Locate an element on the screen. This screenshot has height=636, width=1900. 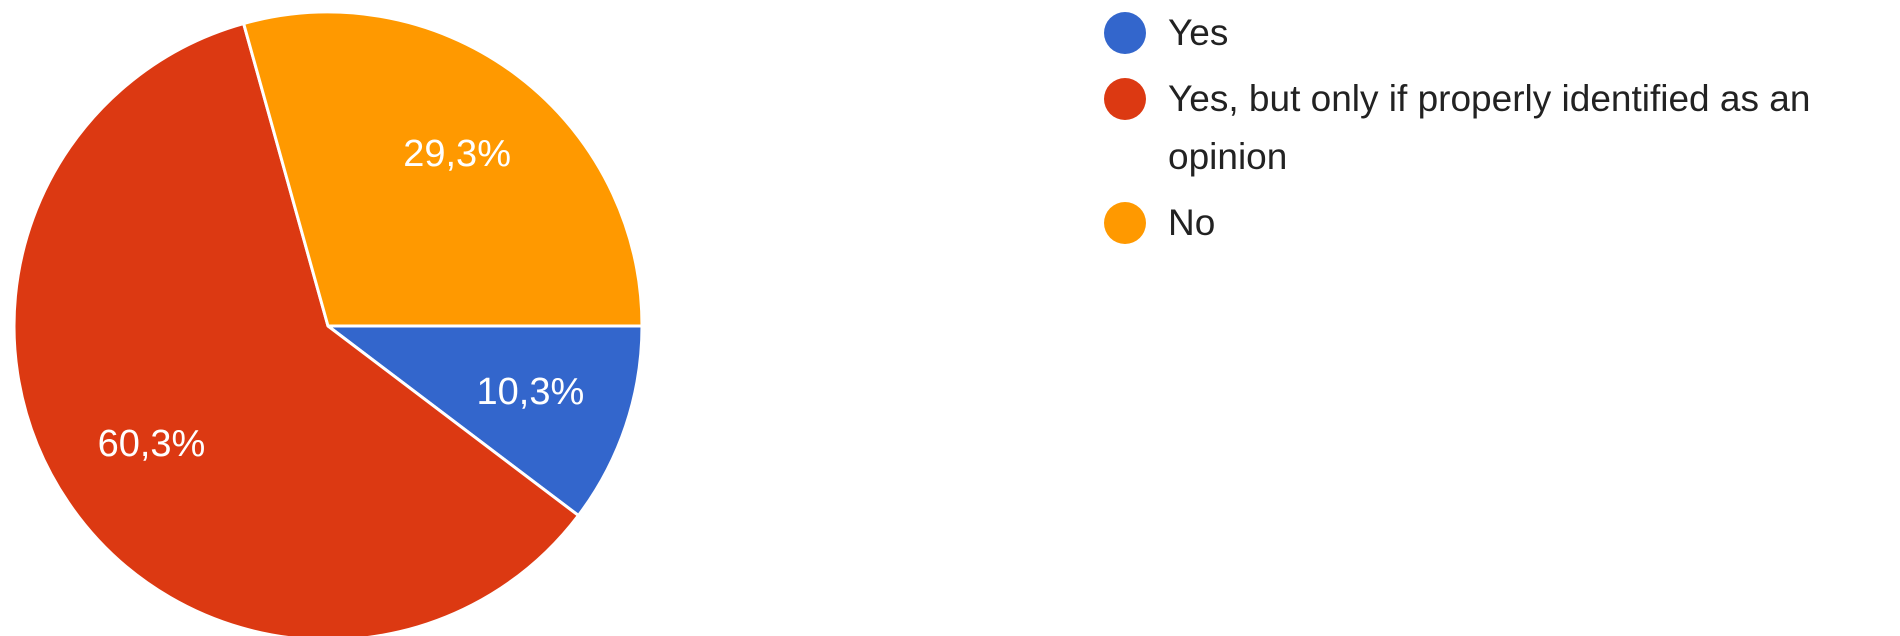
legend-item-no: No is located at coordinates (1499, 225).